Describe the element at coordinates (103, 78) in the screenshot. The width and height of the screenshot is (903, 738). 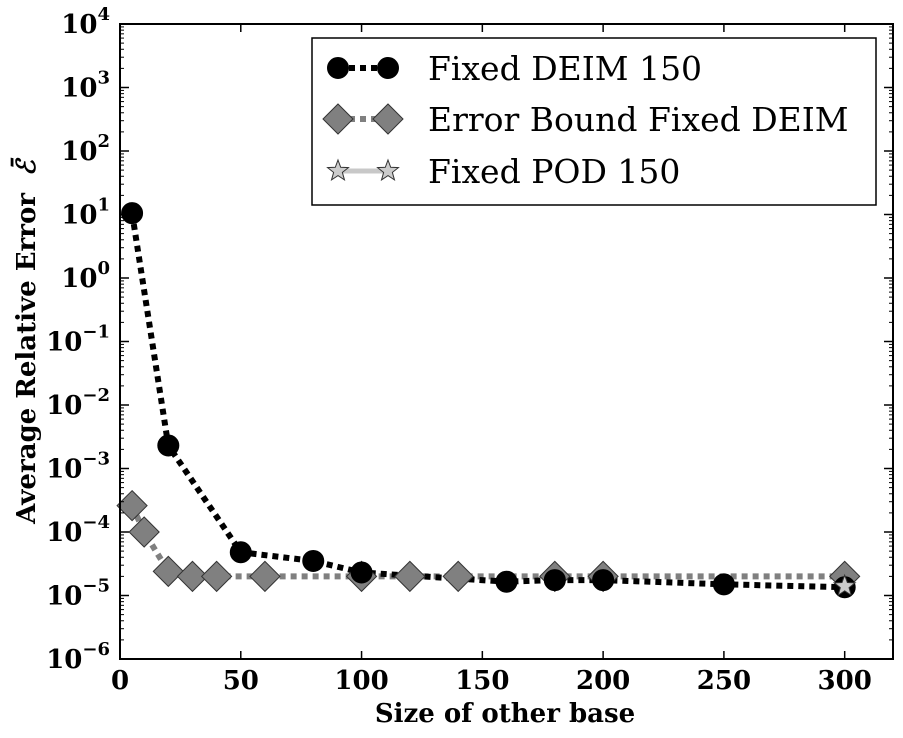
I see `y-tick-label-exponent: 3` at that location.